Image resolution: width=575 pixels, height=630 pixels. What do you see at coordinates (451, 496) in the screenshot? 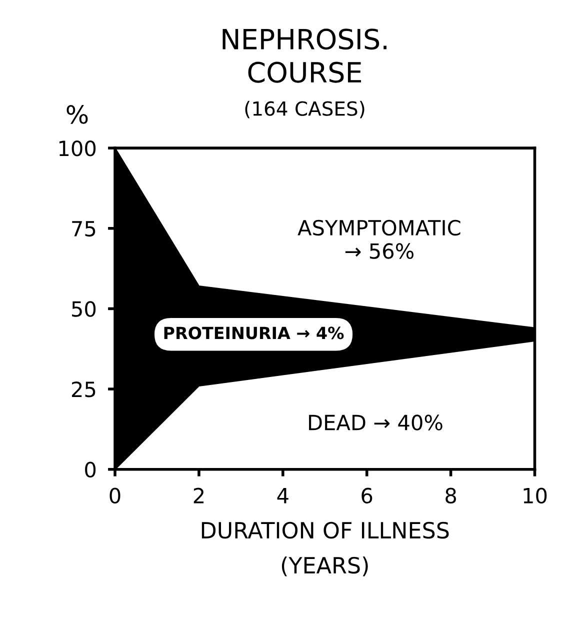
I see `x-tick-label: 8` at bounding box center [451, 496].